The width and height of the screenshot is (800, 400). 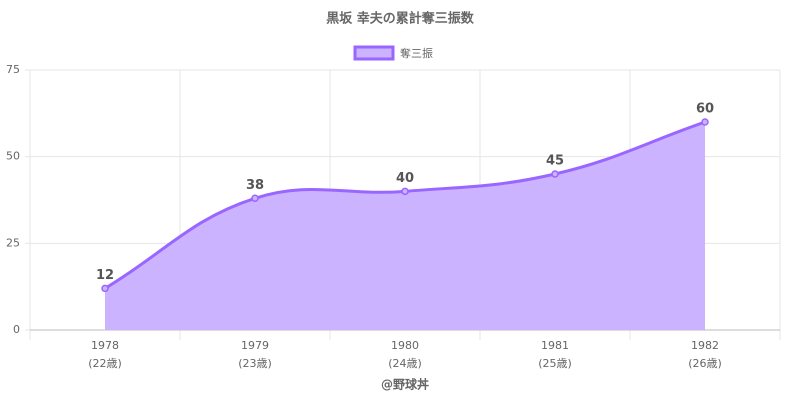 What do you see at coordinates (405, 363) in the screenshot?
I see `x-tick-sublabel: (24歳)` at bounding box center [405, 363].